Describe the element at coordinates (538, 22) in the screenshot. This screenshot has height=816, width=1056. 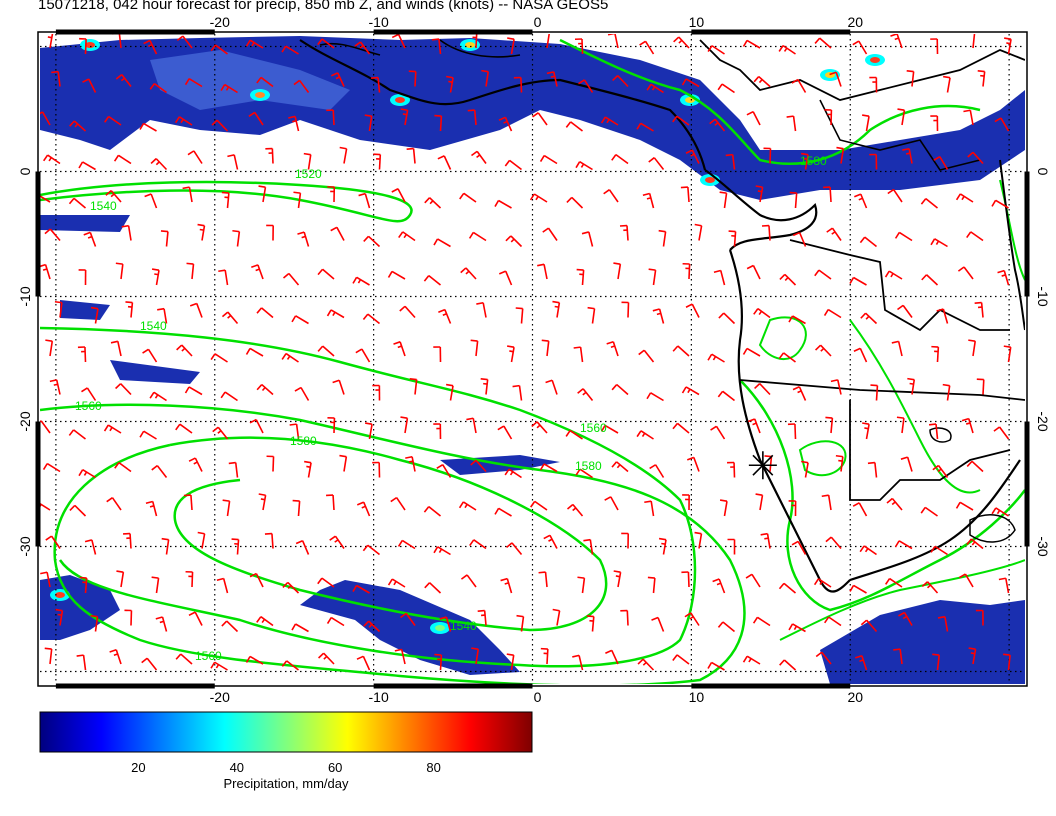
I see `top-lon-tick-label: 0` at that location.